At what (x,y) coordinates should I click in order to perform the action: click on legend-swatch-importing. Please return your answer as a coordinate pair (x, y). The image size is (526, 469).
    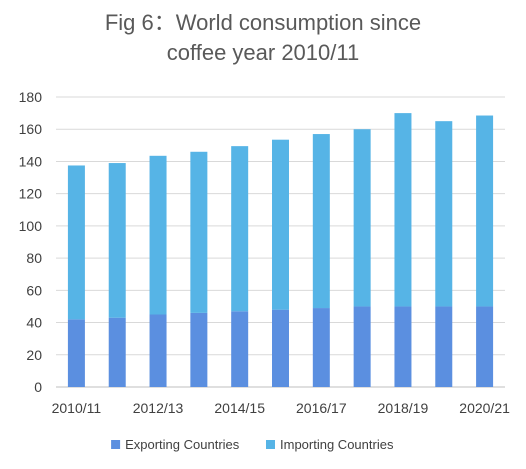
    Looking at the image, I should click on (270, 444).